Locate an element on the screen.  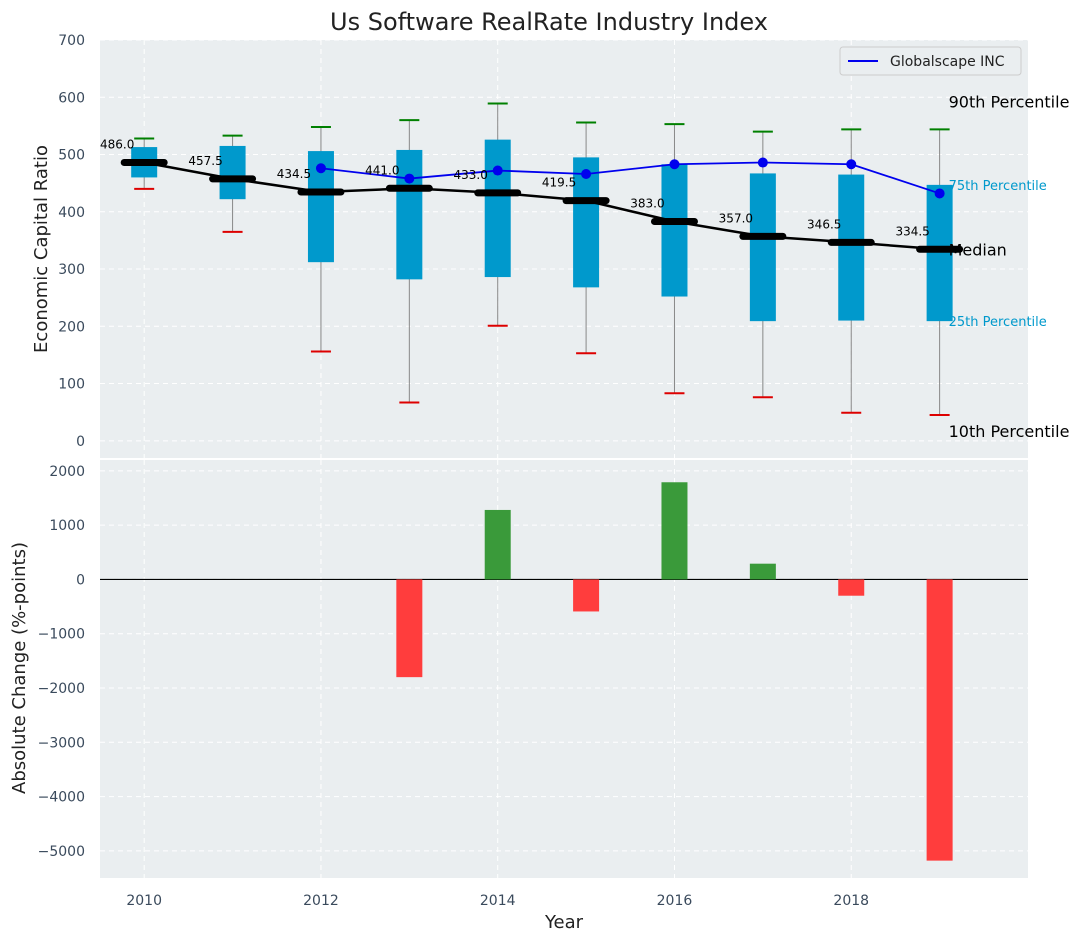
legend-box is located at coordinates (930, 61).